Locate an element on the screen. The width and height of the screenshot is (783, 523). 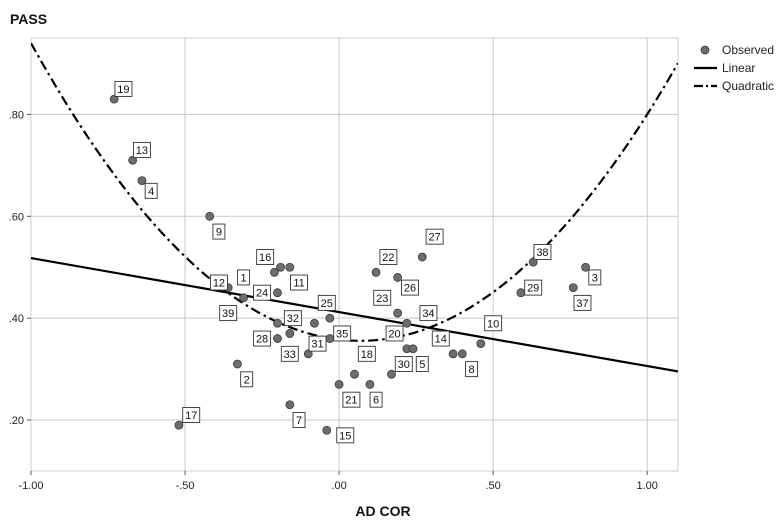
point-label-text: 24 is located at coordinates (262, 294).